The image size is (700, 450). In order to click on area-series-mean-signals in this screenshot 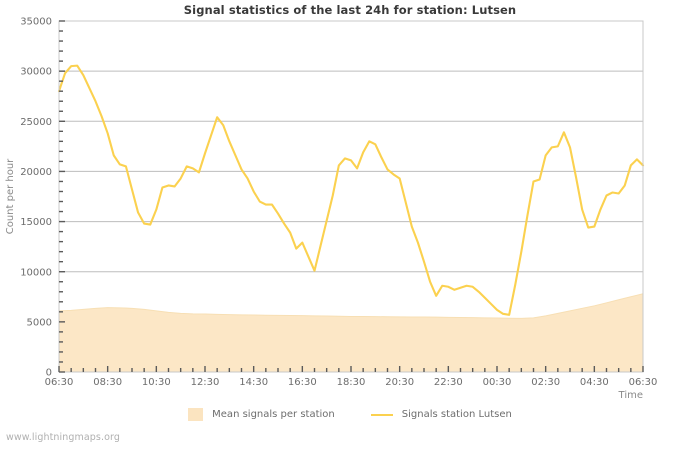, I will do `click(351, 333)`.